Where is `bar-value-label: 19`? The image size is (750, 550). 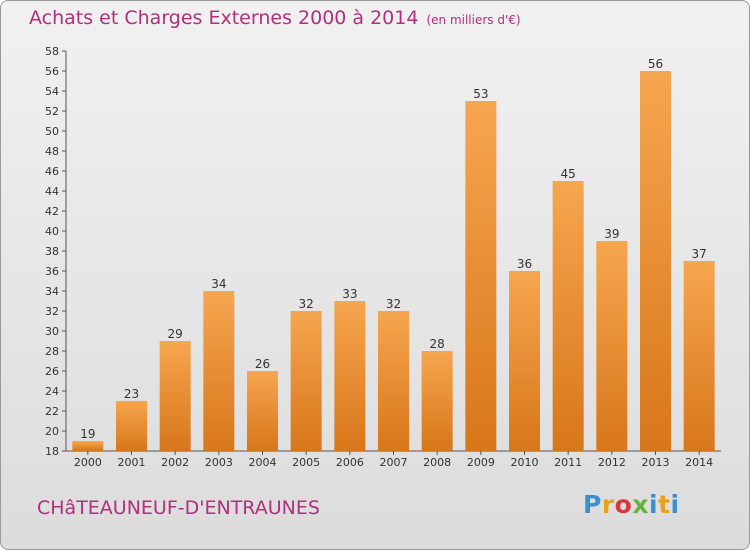
bar-value-label: 19 is located at coordinates (87, 434).